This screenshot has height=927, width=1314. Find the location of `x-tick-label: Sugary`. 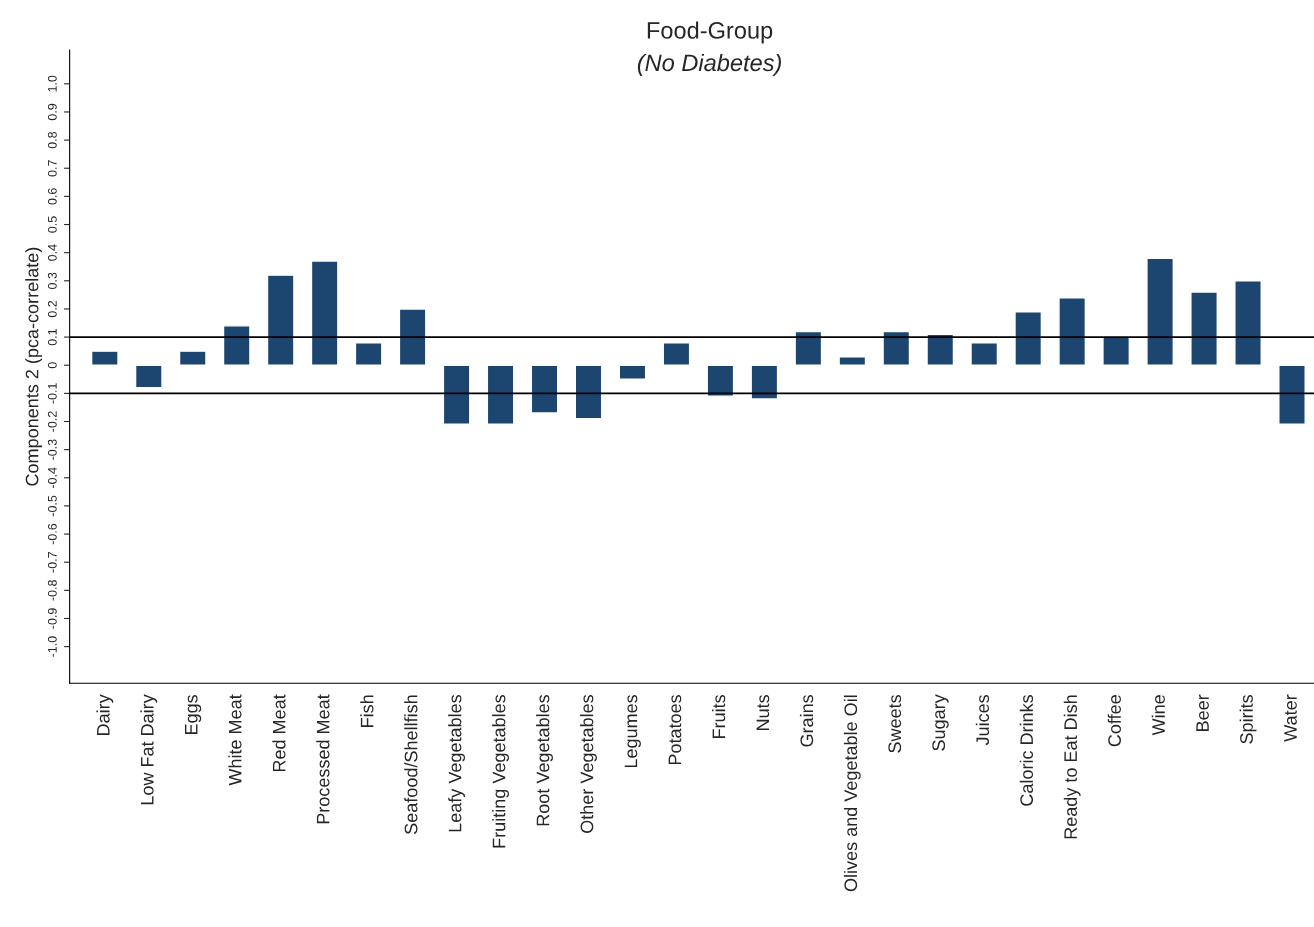

x-tick-label: Sugary is located at coordinates (940, 722).